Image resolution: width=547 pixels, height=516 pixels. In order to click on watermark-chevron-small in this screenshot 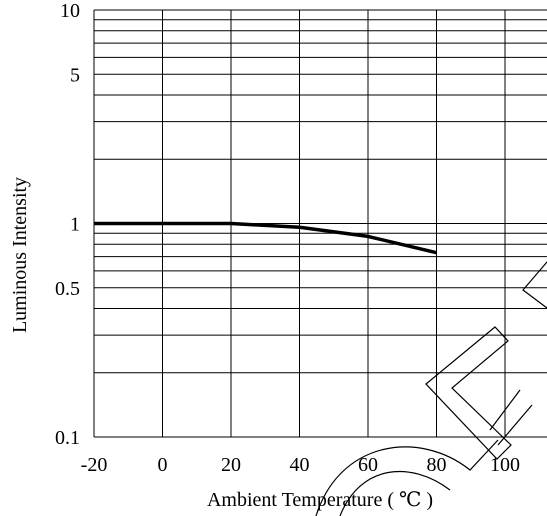, I will do `click(534, 285)`.